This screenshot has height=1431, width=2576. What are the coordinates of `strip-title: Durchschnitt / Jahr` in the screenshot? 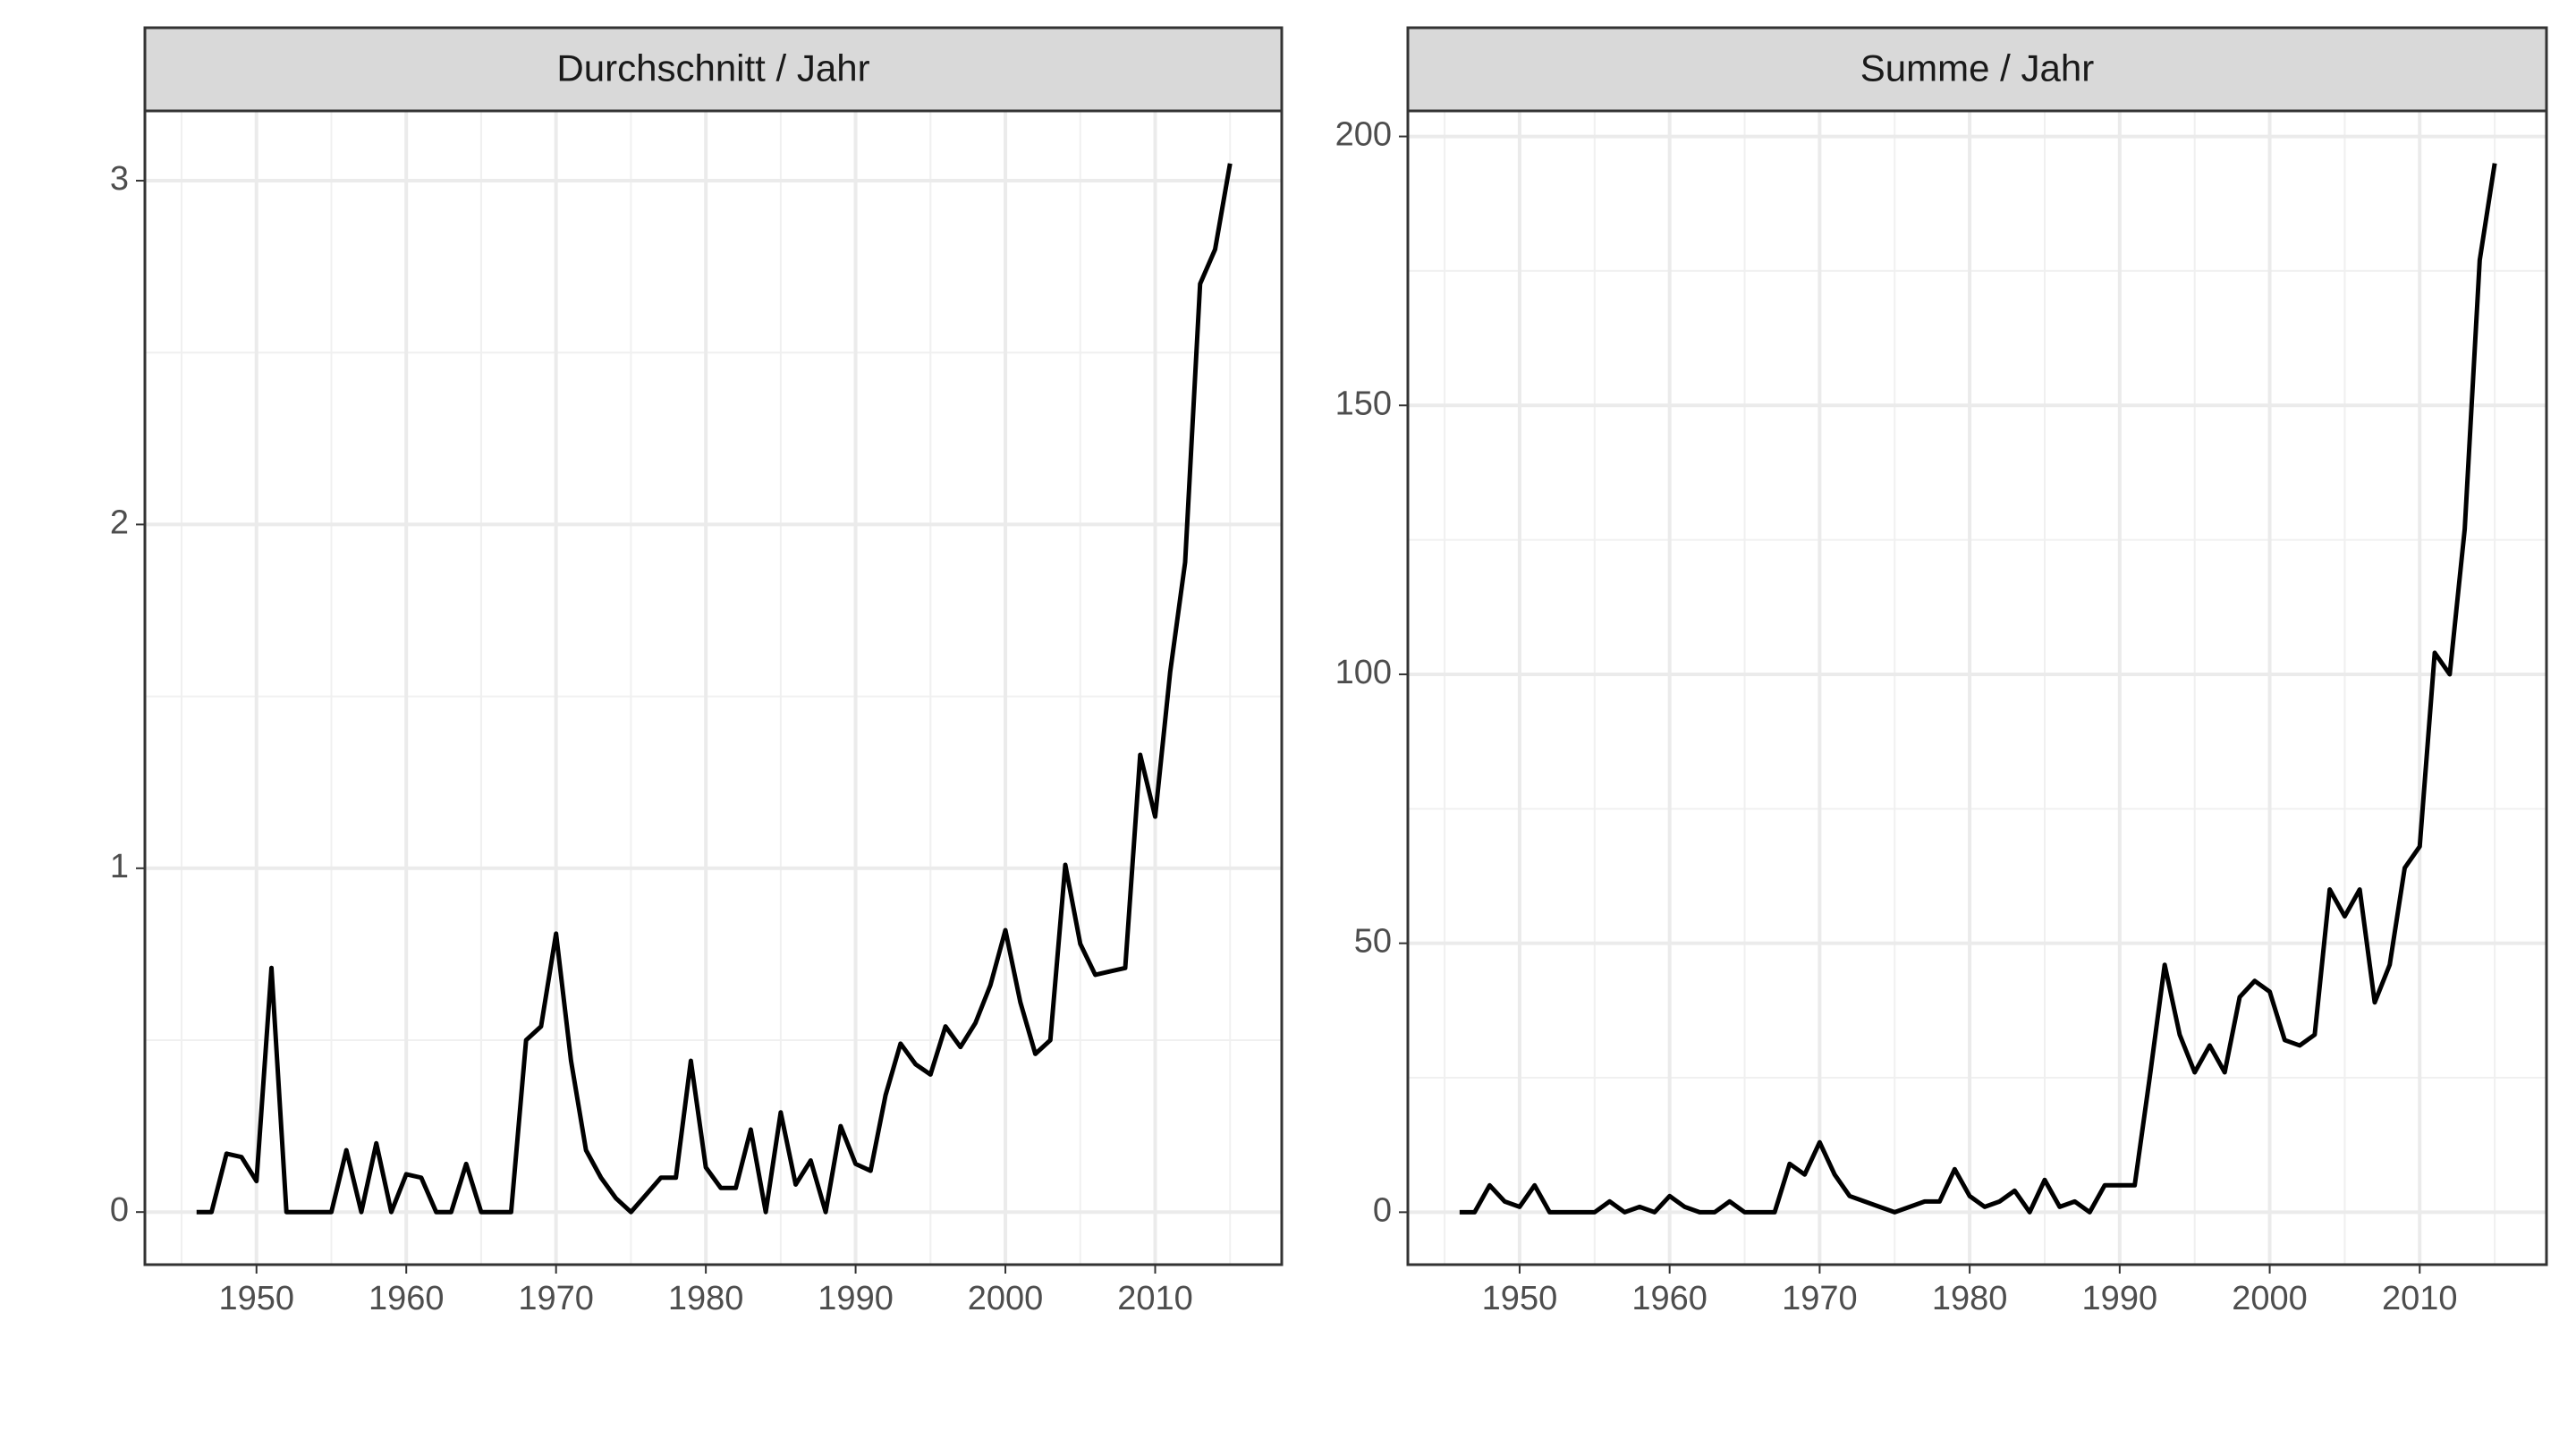 It's located at (712, 68).